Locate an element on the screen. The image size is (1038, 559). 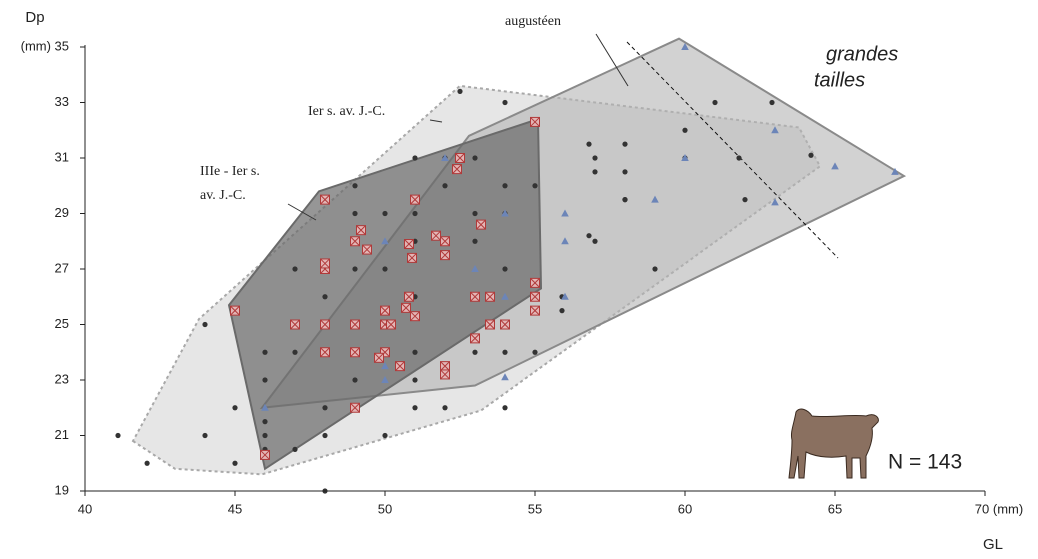
x-tick-label: 50 is located at coordinates (385, 508).